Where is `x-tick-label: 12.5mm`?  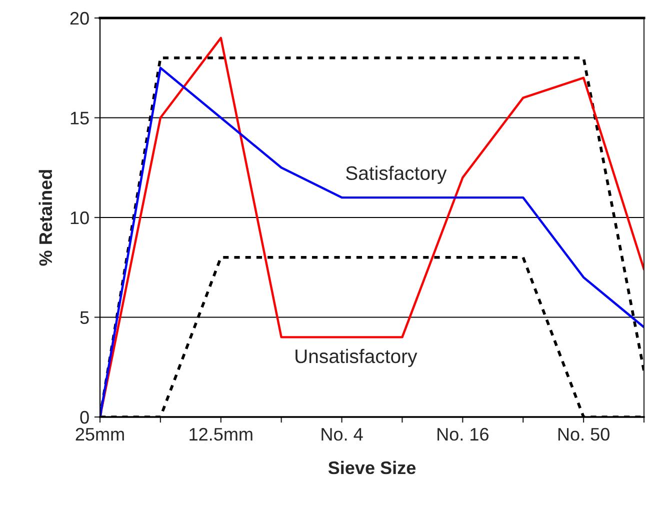
x-tick-label: 12.5mm is located at coordinates (221, 434).